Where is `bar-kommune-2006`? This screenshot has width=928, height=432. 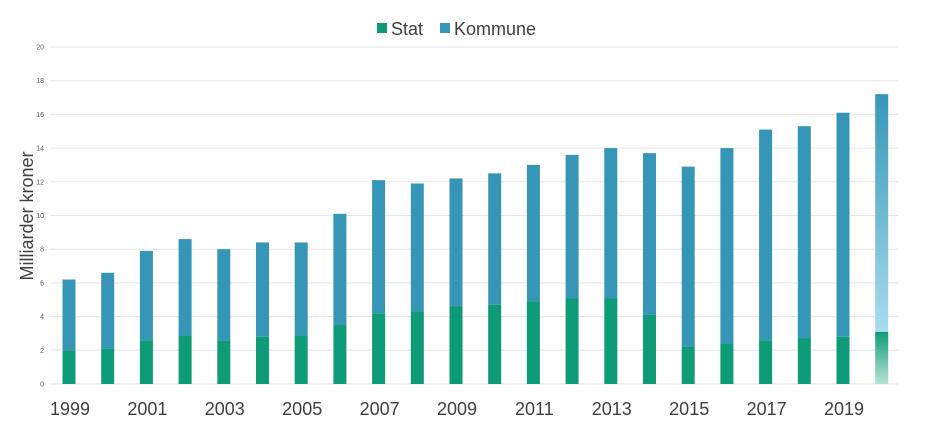
bar-kommune-2006 is located at coordinates (340, 269).